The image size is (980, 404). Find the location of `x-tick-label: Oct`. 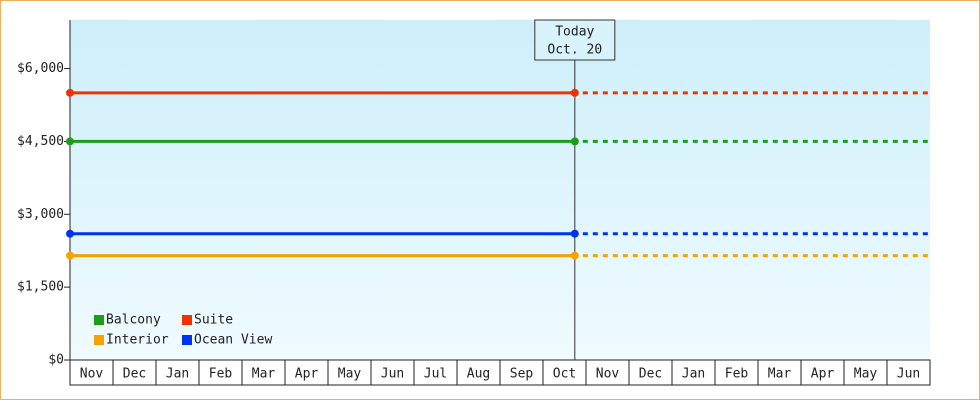

x-tick-label: Oct is located at coordinates (564, 374).